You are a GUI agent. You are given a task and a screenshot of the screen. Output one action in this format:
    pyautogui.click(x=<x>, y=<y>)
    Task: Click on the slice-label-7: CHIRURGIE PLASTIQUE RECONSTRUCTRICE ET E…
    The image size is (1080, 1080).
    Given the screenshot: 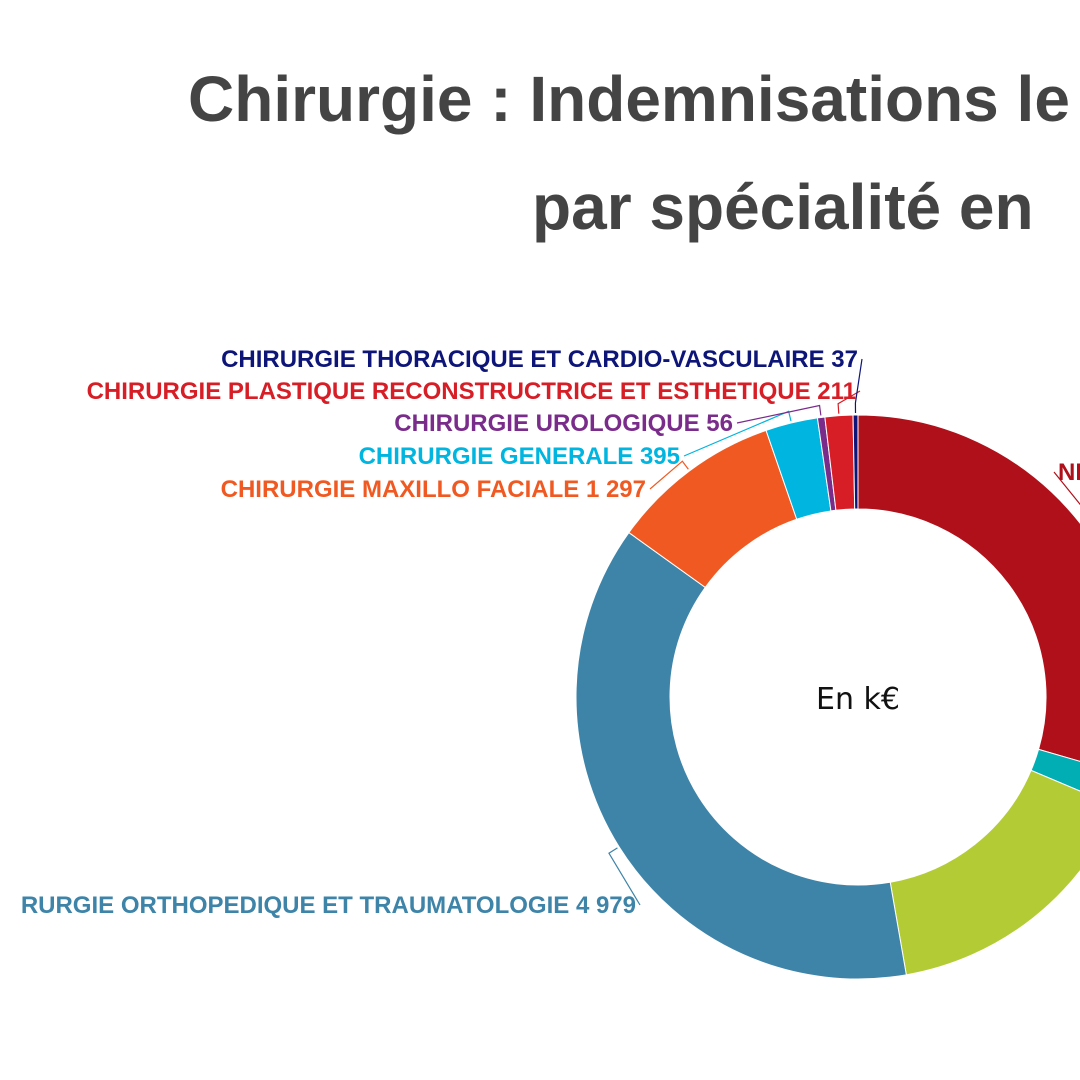 What is the action you would take?
    pyautogui.click(x=471, y=391)
    